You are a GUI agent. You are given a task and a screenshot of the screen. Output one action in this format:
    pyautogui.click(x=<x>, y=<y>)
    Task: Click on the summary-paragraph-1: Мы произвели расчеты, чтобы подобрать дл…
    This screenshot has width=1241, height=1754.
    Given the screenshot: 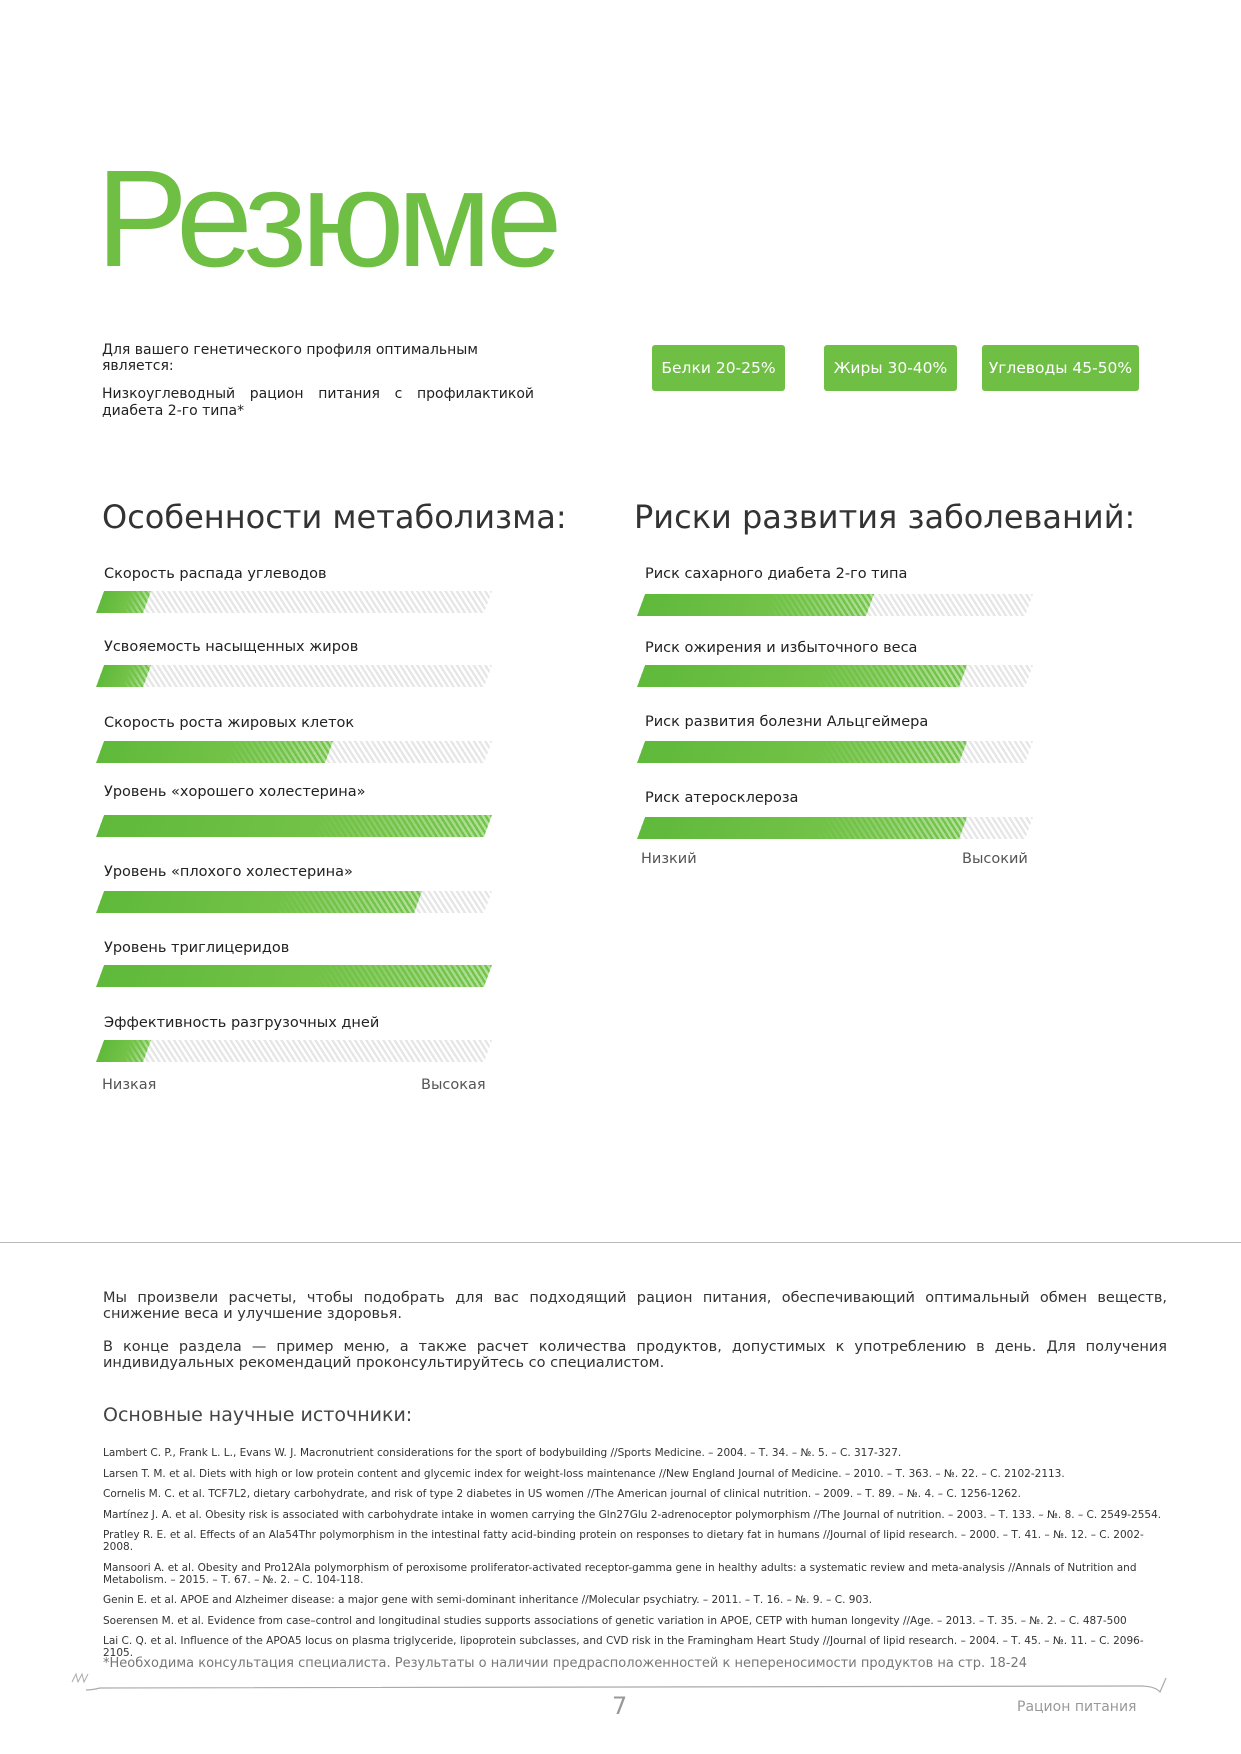 What is the action you would take?
    pyautogui.click(x=635, y=1306)
    